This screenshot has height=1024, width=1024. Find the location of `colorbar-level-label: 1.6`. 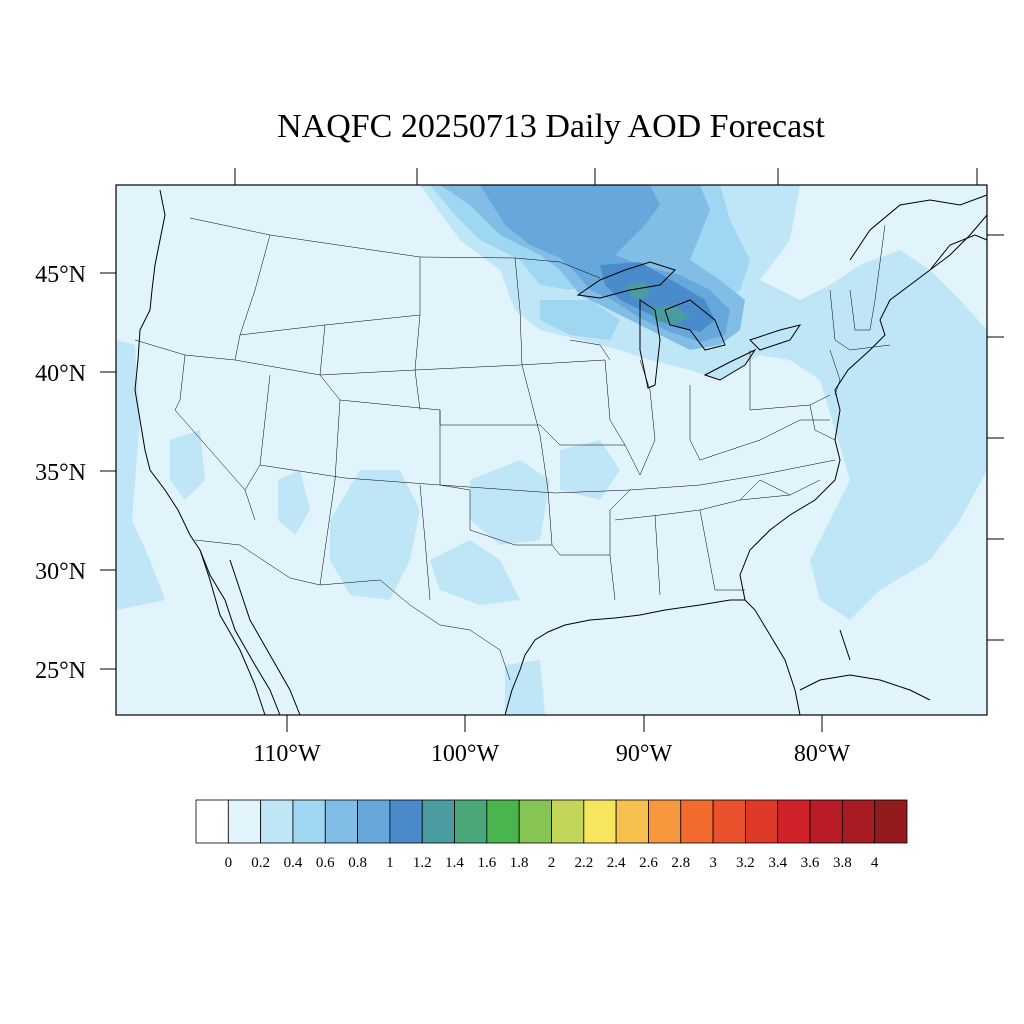

colorbar-level-label: 1.6 is located at coordinates (486, 863).